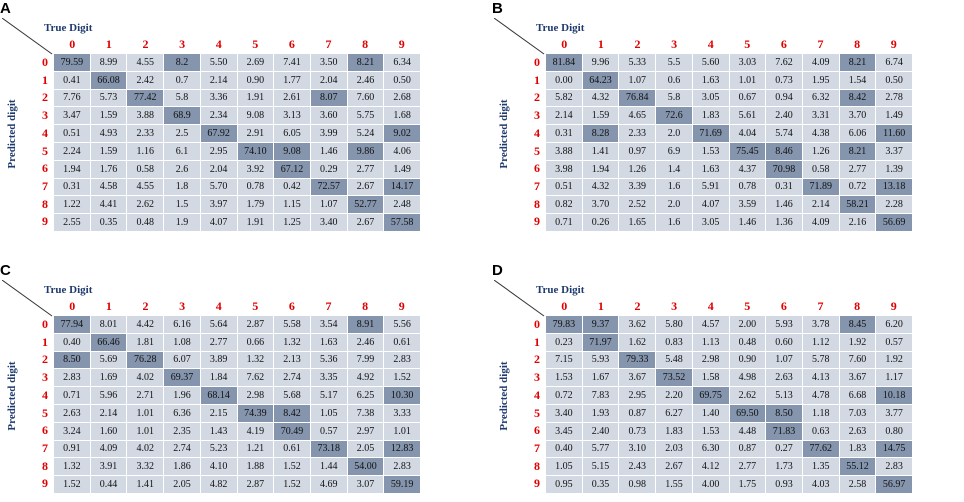 The height and width of the screenshot is (502, 964). Describe the element at coordinates (182, 169) in the screenshot. I see `matrix-cell: 2.6` at that location.